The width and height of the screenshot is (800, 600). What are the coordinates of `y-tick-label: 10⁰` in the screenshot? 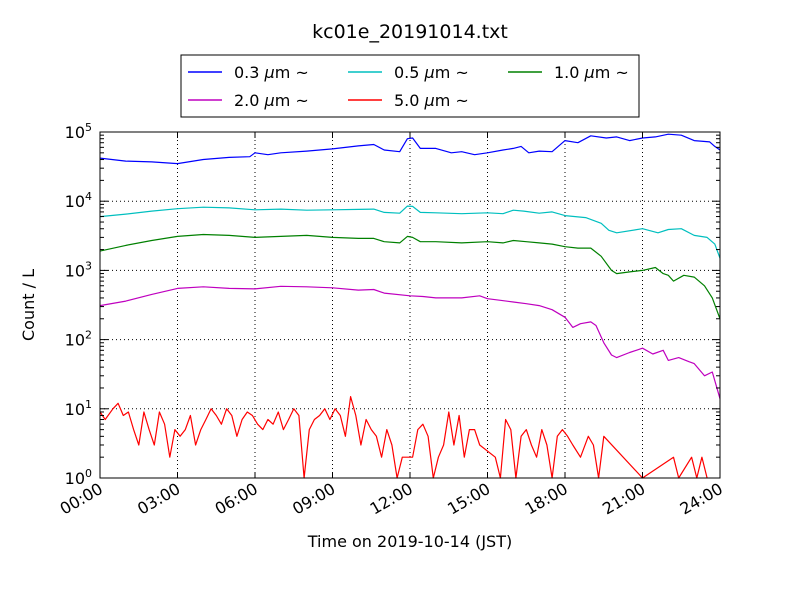 It's located at (78, 477).